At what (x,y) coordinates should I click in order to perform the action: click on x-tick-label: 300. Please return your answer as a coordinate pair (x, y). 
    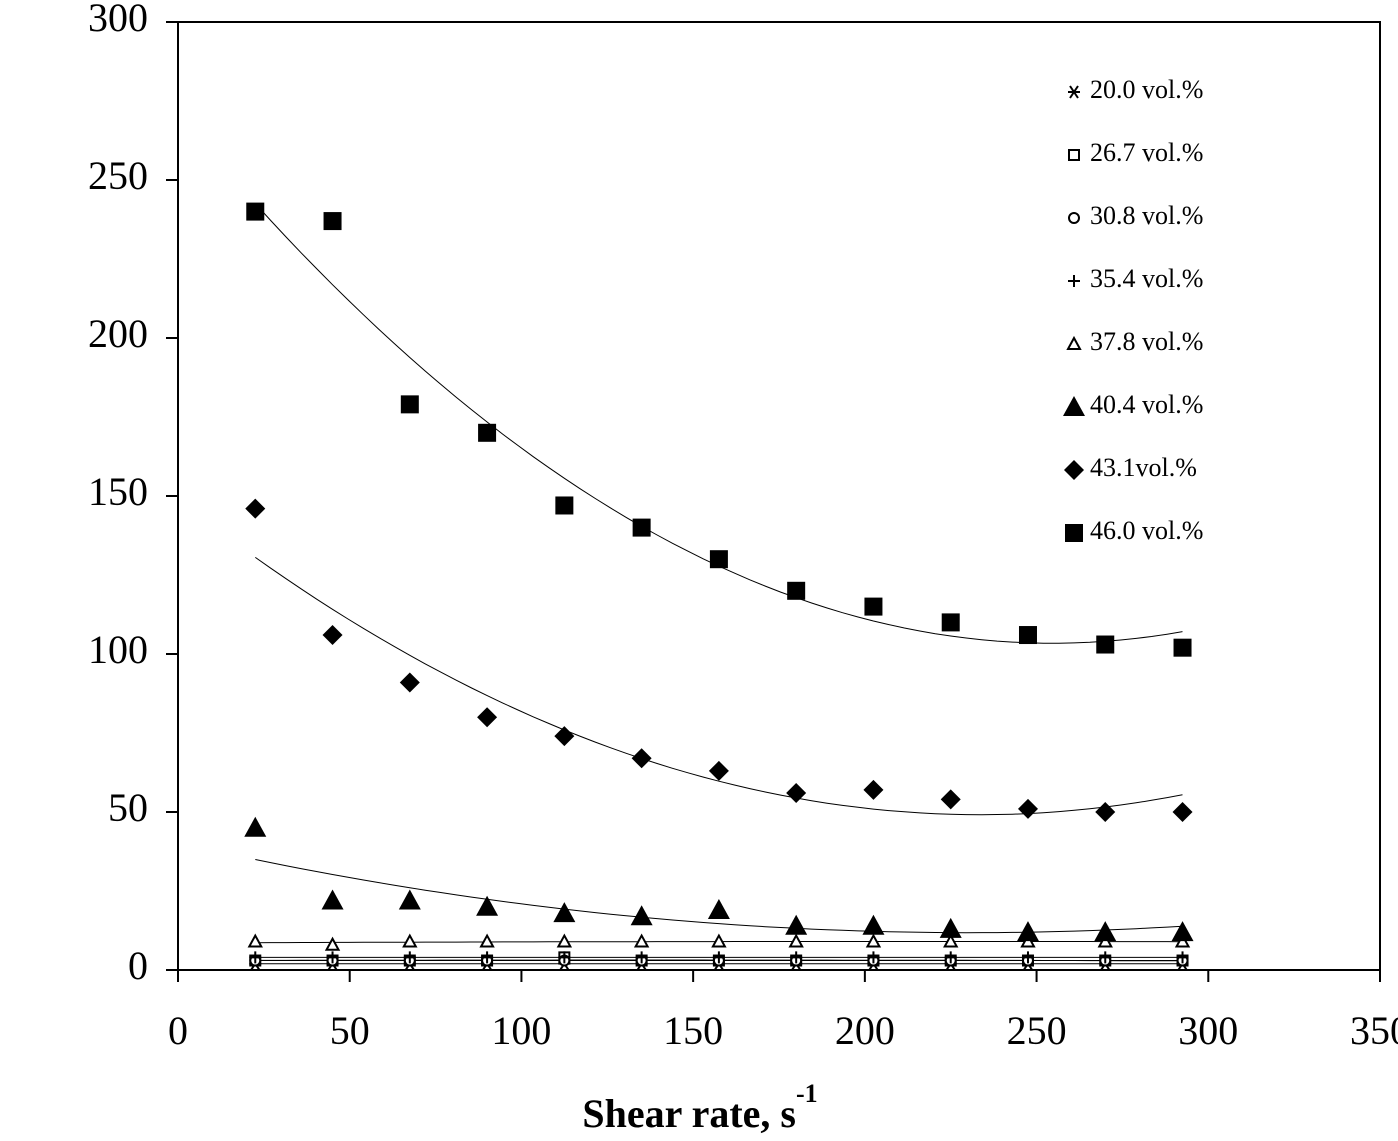
    Looking at the image, I should click on (1208, 1030).